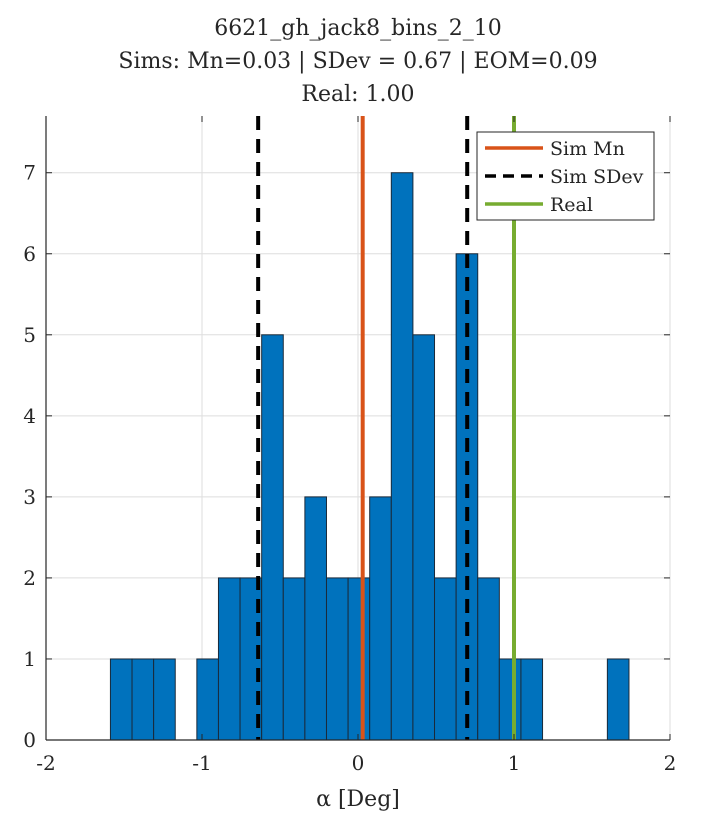 Image resolution: width=703 pixels, height=828 pixels. What do you see at coordinates (597, 177) in the screenshot?
I see `legend-label-sim-sdev: Sim SDev` at bounding box center [597, 177].